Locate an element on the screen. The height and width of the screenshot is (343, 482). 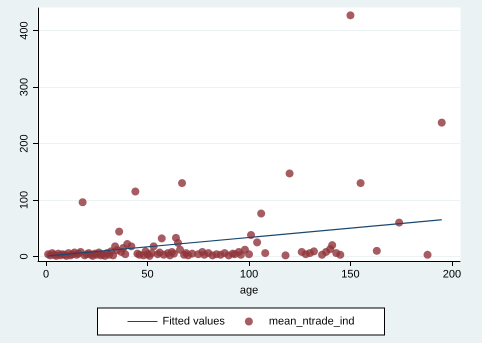
y-tick-label: 0 is located at coordinates (24, 256).